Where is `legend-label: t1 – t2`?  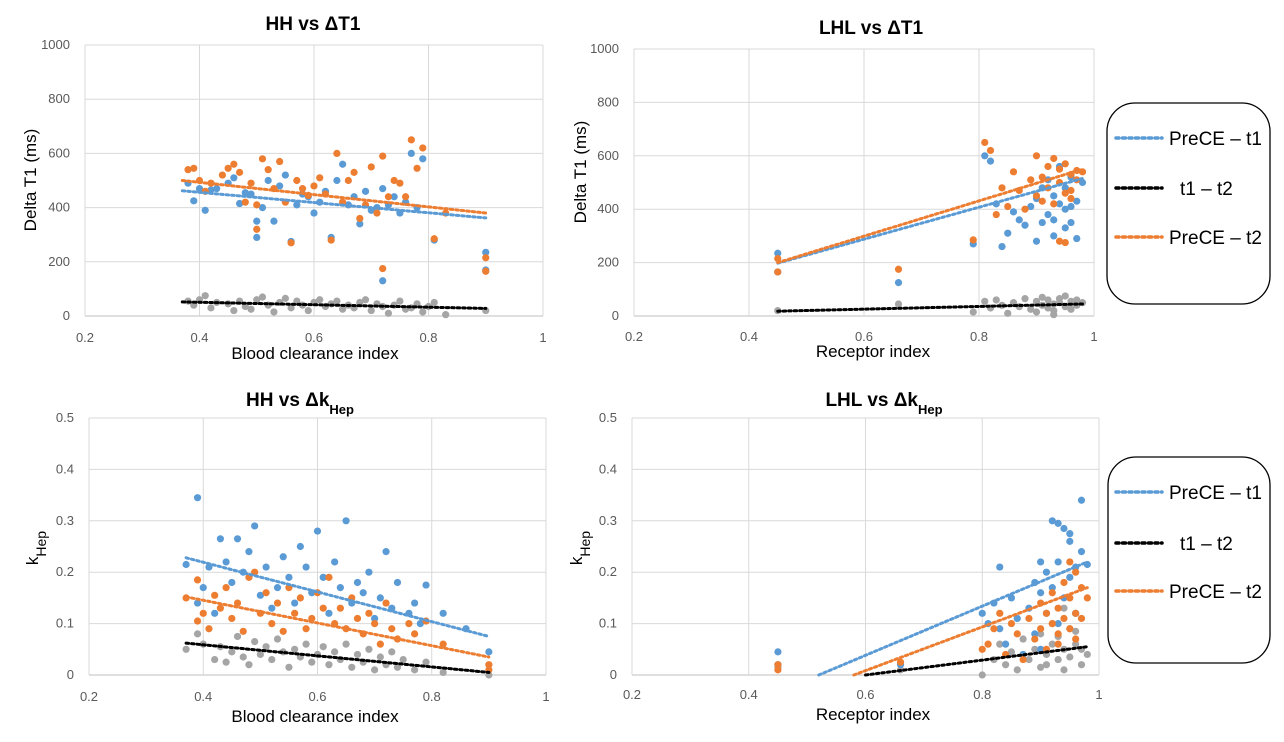 legend-label: t1 – t2 is located at coordinates (1206, 544).